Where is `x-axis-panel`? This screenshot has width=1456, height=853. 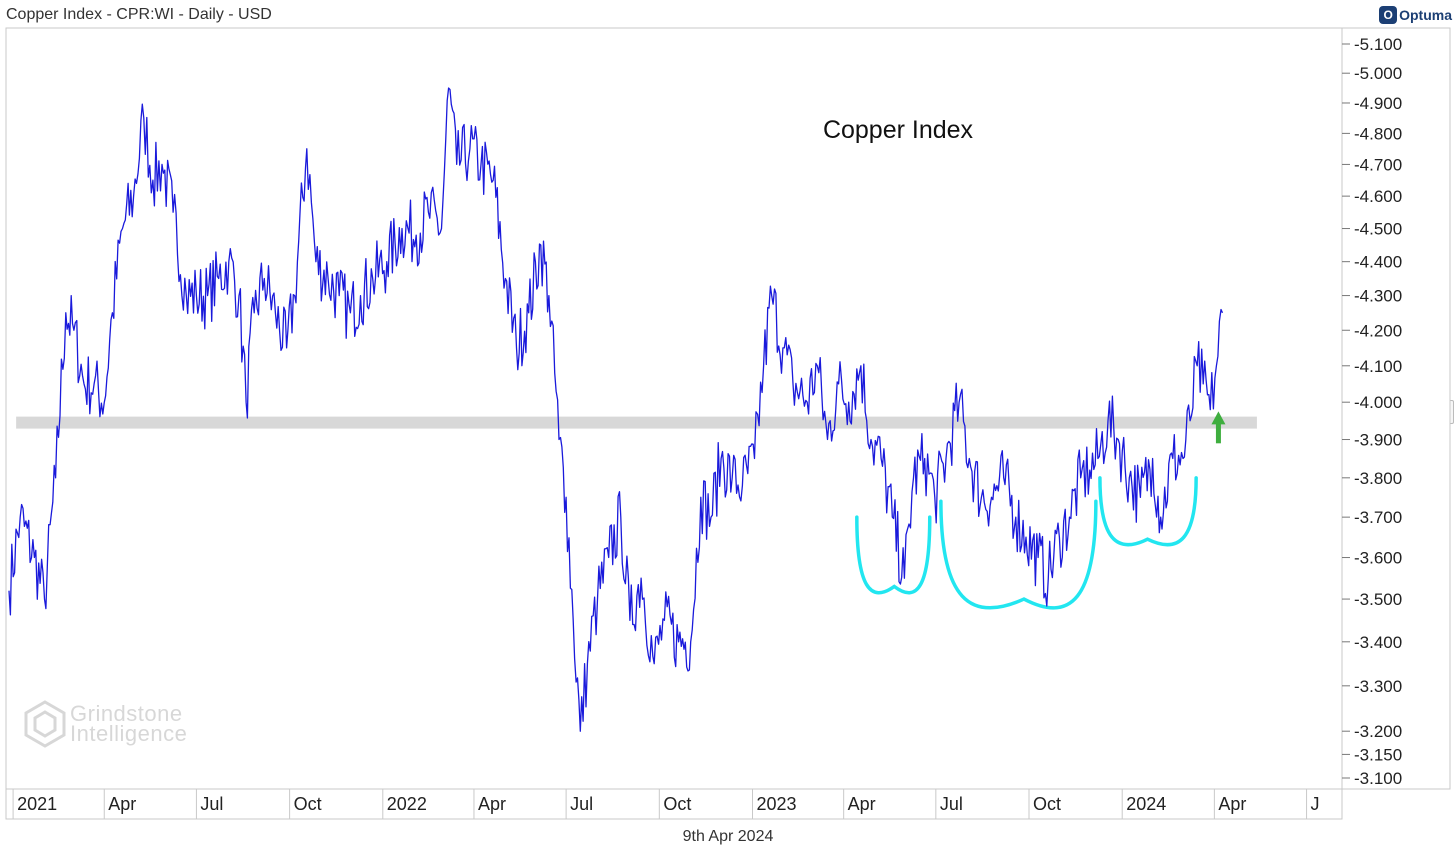
x-axis-panel is located at coordinates (674, 804).